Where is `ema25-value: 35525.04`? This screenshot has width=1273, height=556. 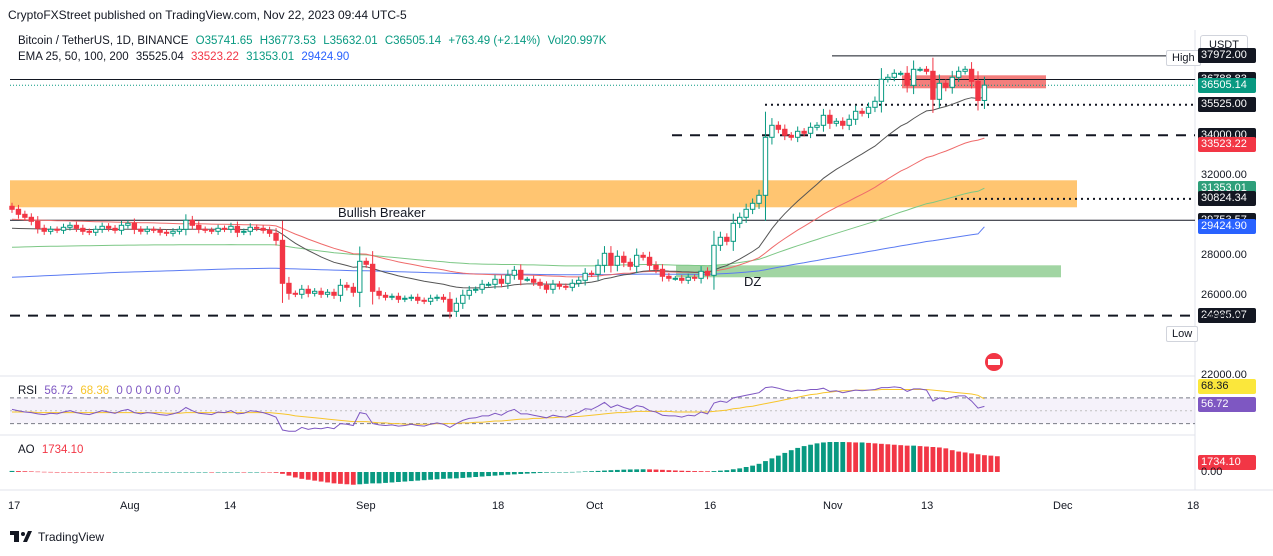 ema25-value: 35525.04 is located at coordinates (159, 57).